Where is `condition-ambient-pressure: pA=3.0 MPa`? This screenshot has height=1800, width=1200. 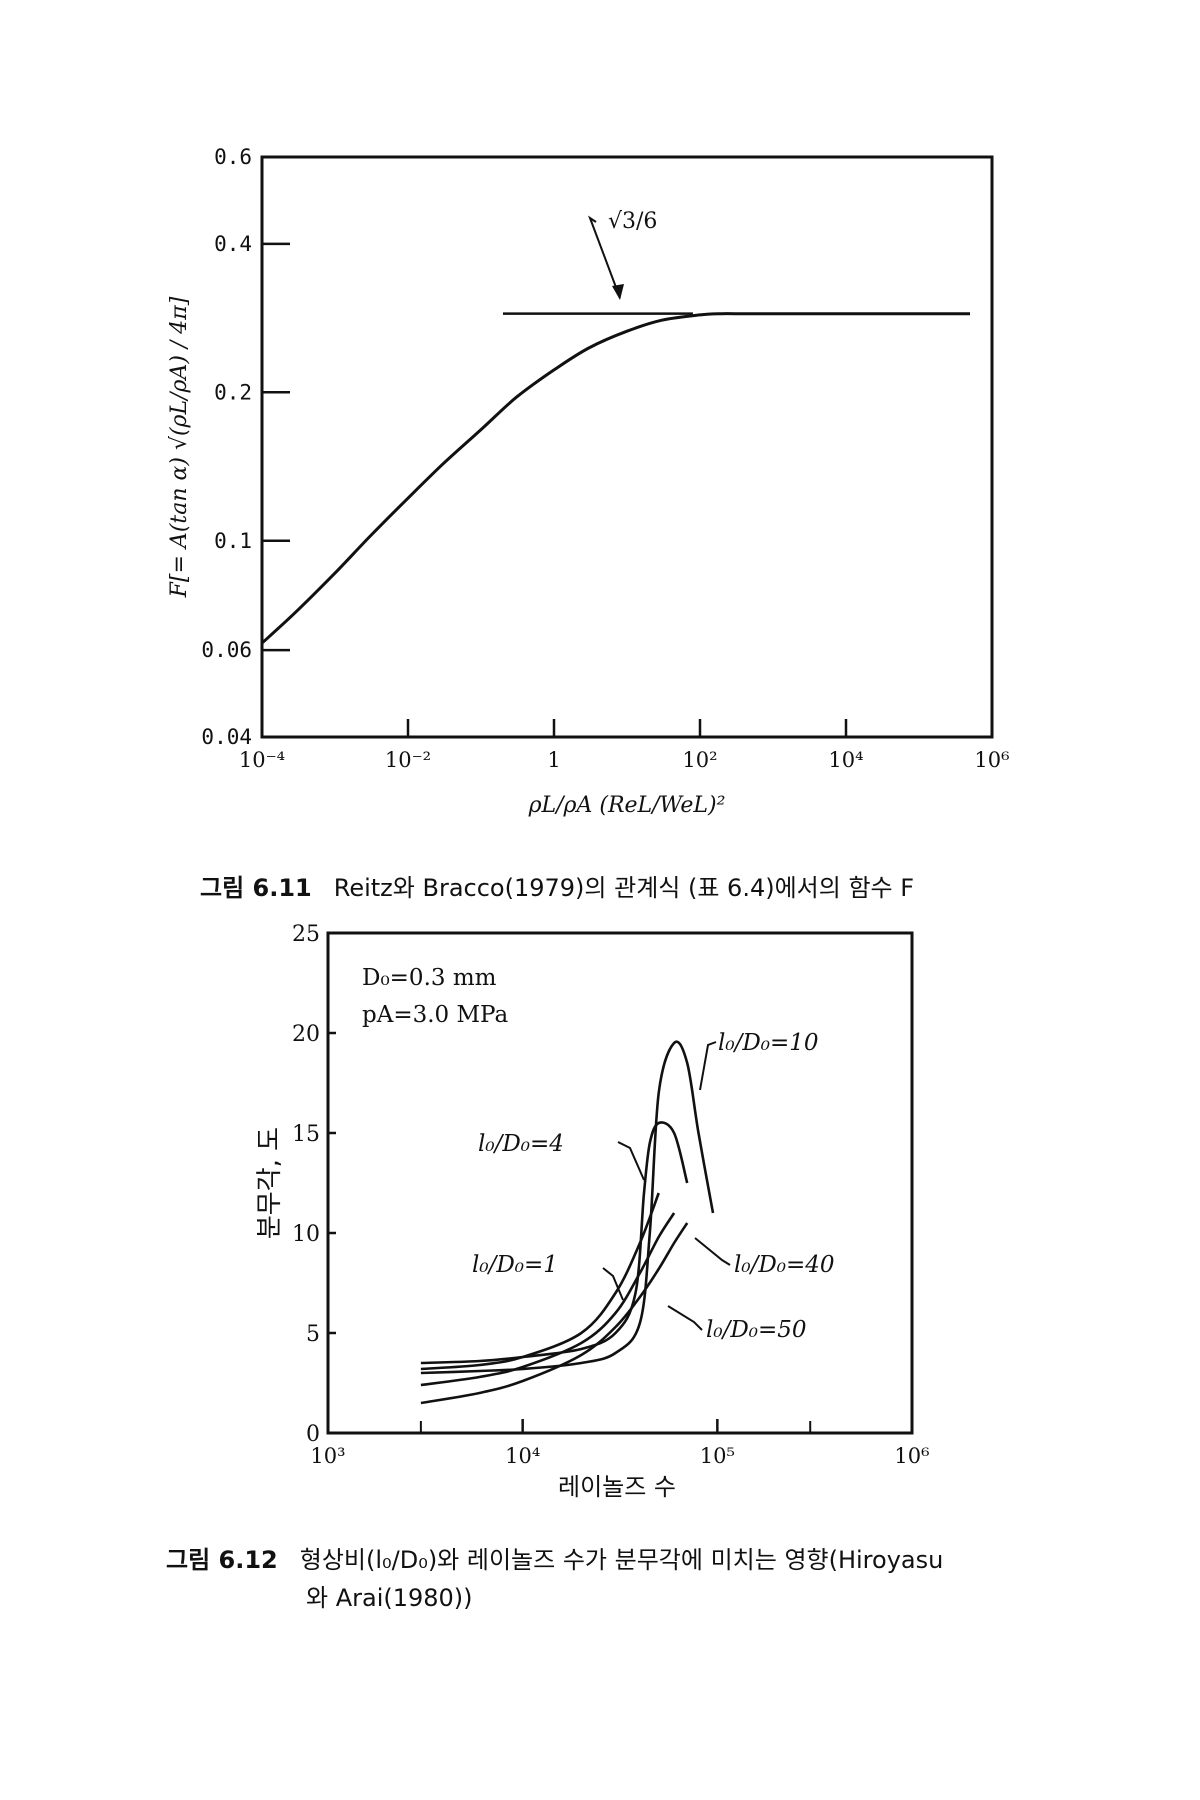 condition-ambient-pressure: pA=3.0 MPa is located at coordinates (435, 1015).